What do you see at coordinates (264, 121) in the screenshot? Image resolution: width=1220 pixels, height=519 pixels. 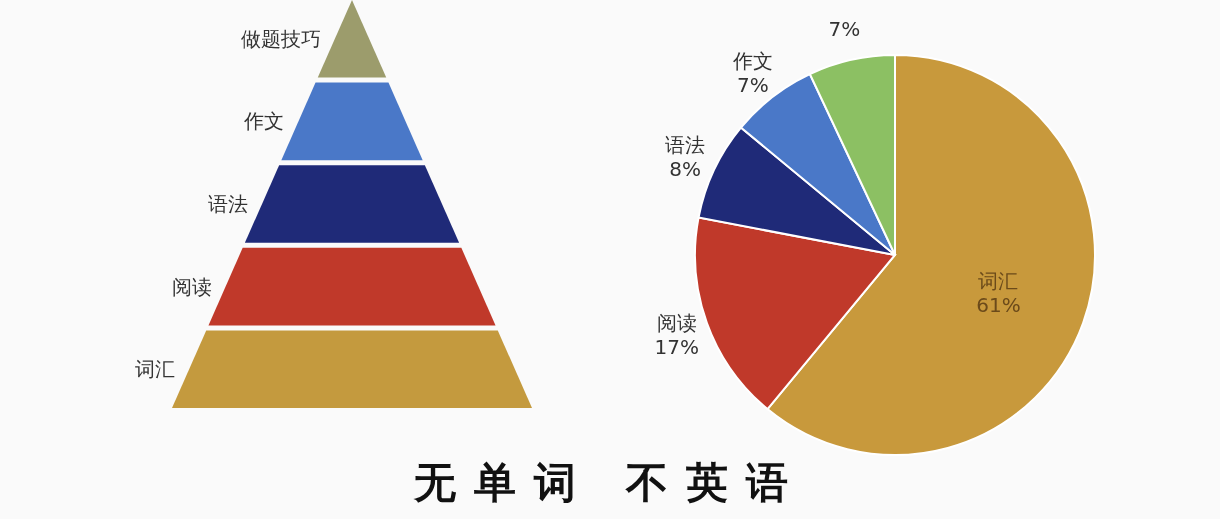 I see `category-label: 作文` at bounding box center [264, 121].